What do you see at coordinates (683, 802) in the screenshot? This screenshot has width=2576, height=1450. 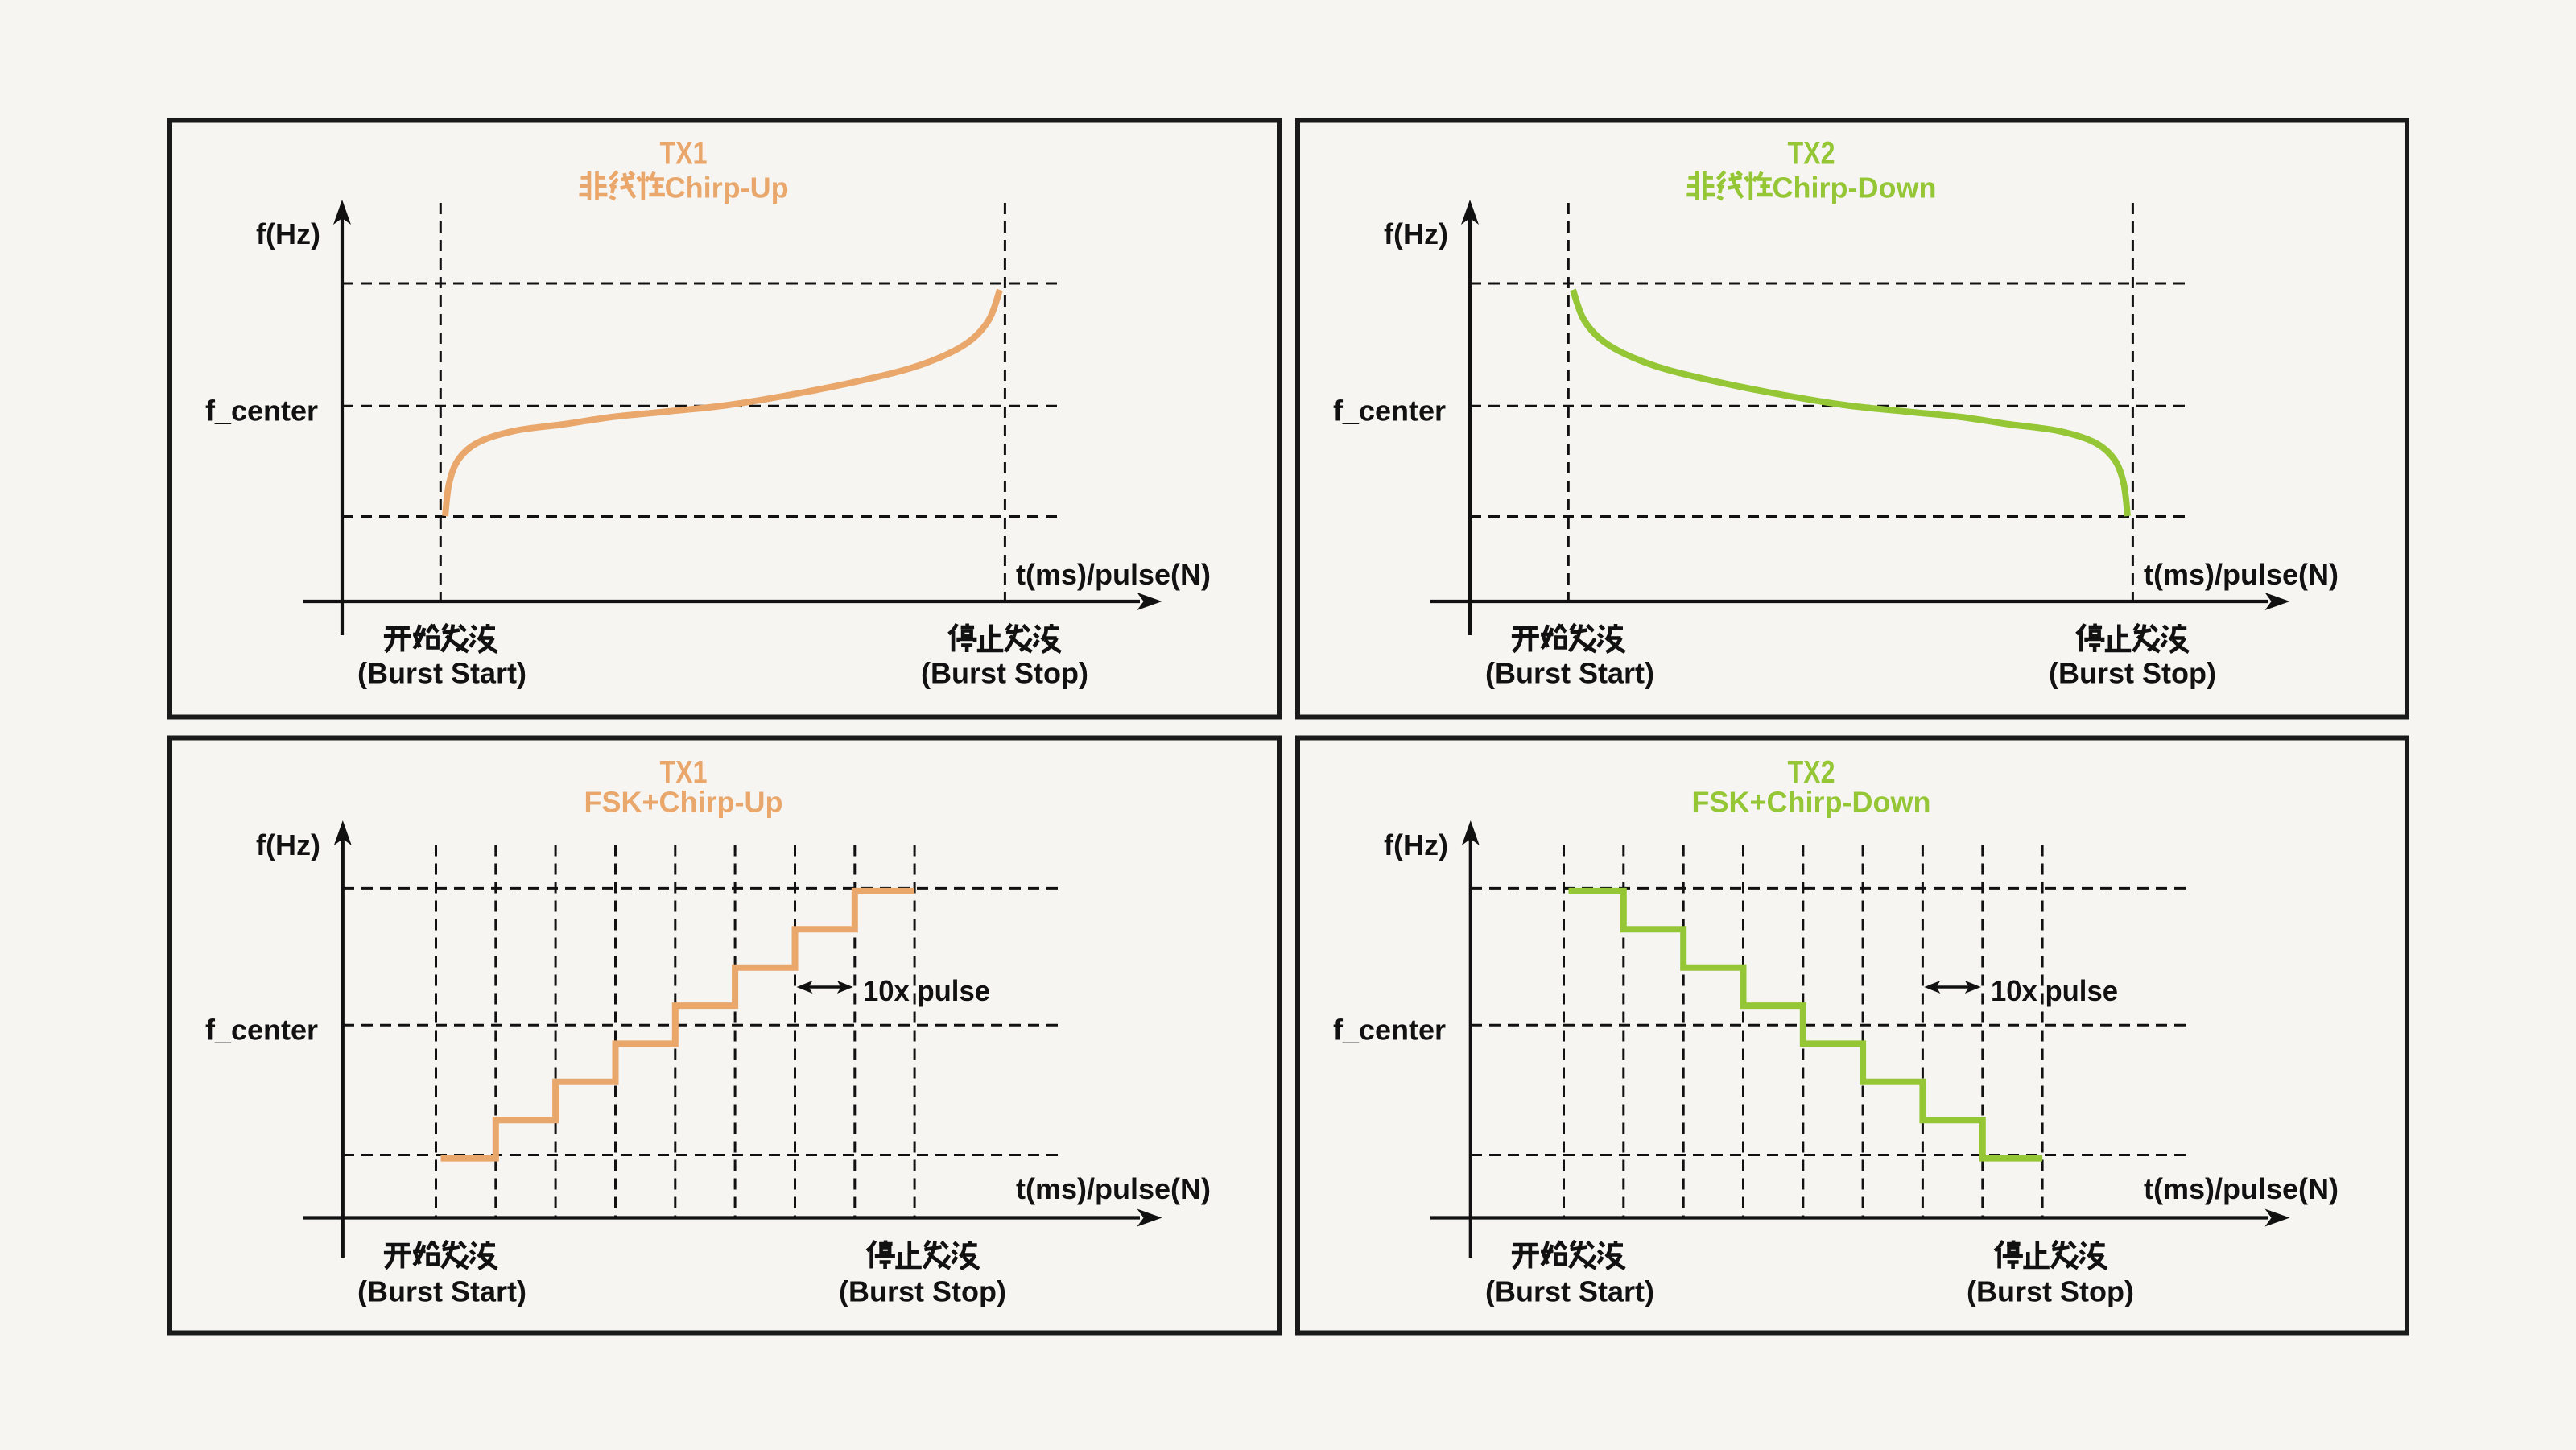 I see `svg-text: FSK+Chirp-Up` at bounding box center [683, 802].